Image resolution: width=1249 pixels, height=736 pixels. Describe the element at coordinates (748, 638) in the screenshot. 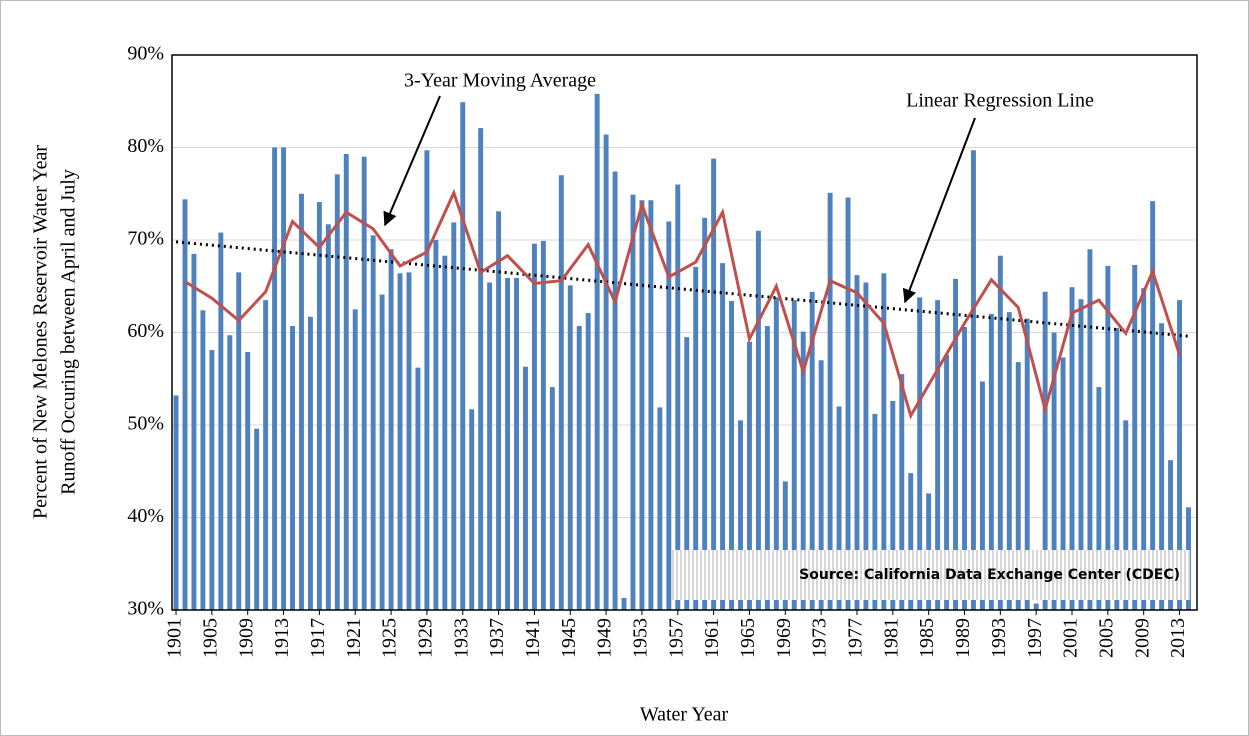

I see `x-tick-label: 1965` at that location.